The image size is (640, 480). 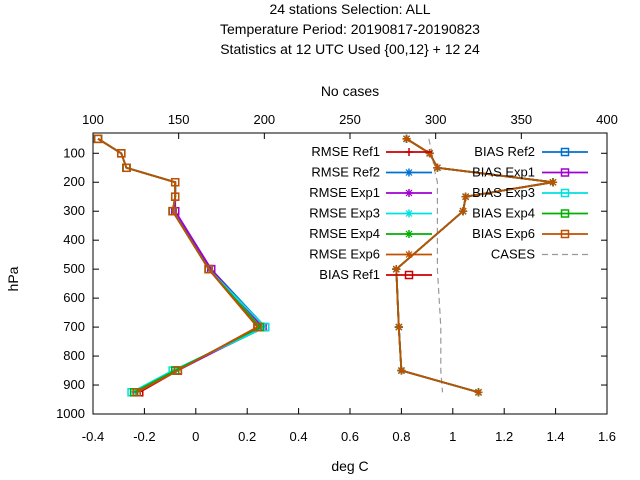 I want to click on x-tick-label: 0.2, so click(x=247, y=436).